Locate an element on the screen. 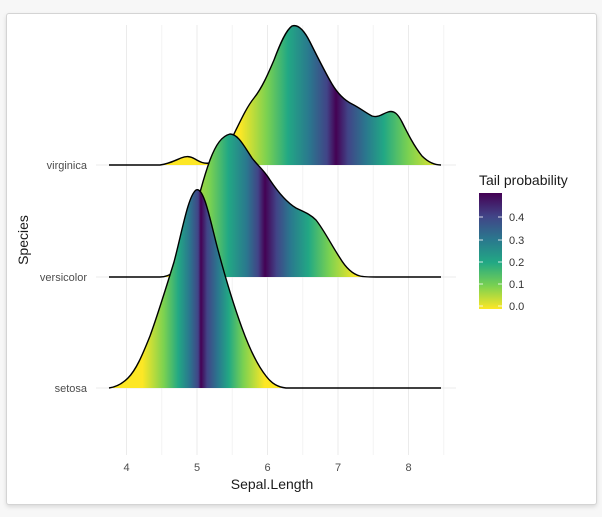 The width and height of the screenshot is (602, 517). legend-colorbar is located at coordinates (490, 251).